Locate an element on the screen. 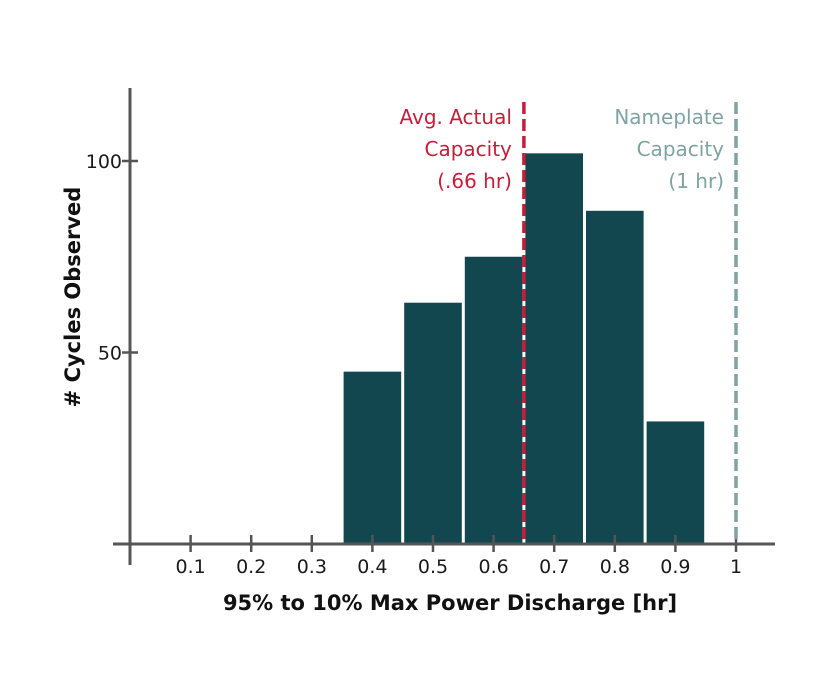 The image size is (817, 681). x-tick-label-6: 0.7 is located at coordinates (554, 567).